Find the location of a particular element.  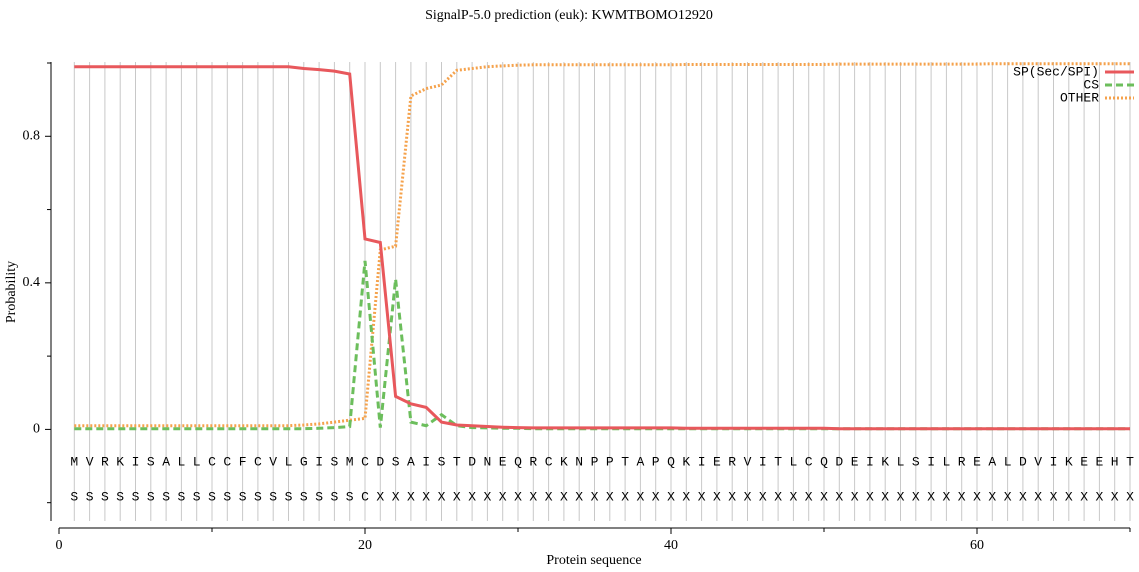

x-tick-label: 40 is located at coordinates (671, 545).